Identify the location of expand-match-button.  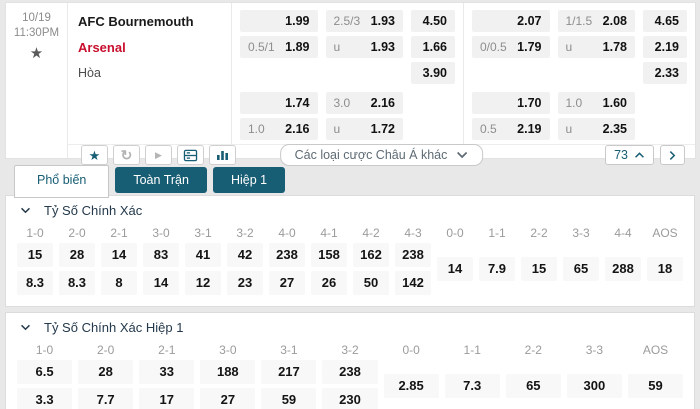
(672, 155).